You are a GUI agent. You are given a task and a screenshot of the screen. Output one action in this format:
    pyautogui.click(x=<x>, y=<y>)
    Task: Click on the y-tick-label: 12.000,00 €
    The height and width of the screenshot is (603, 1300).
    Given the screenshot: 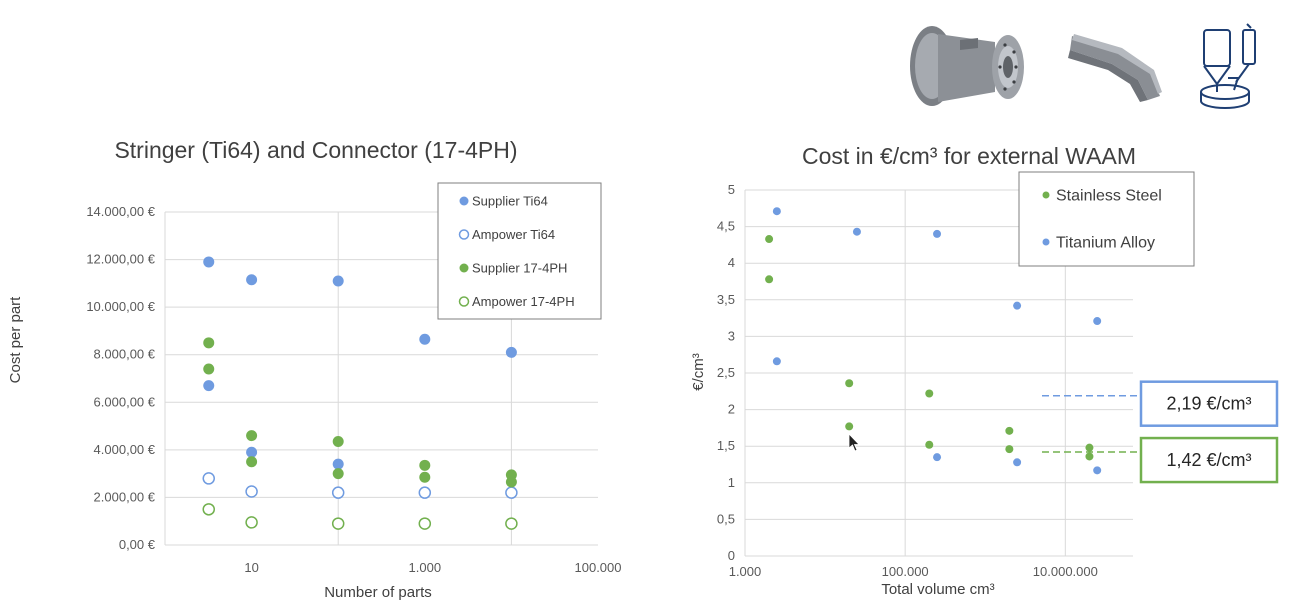 What is the action you would take?
    pyautogui.click(x=120, y=259)
    